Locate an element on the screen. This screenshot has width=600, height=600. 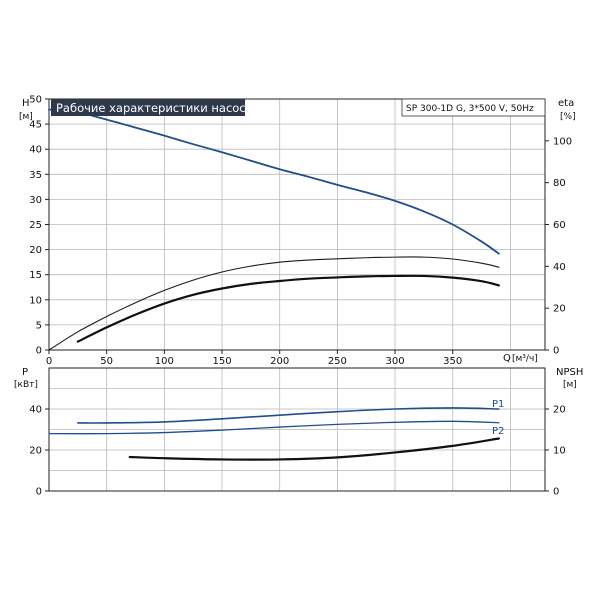
y-tick-label: 25 is located at coordinates (35, 225).